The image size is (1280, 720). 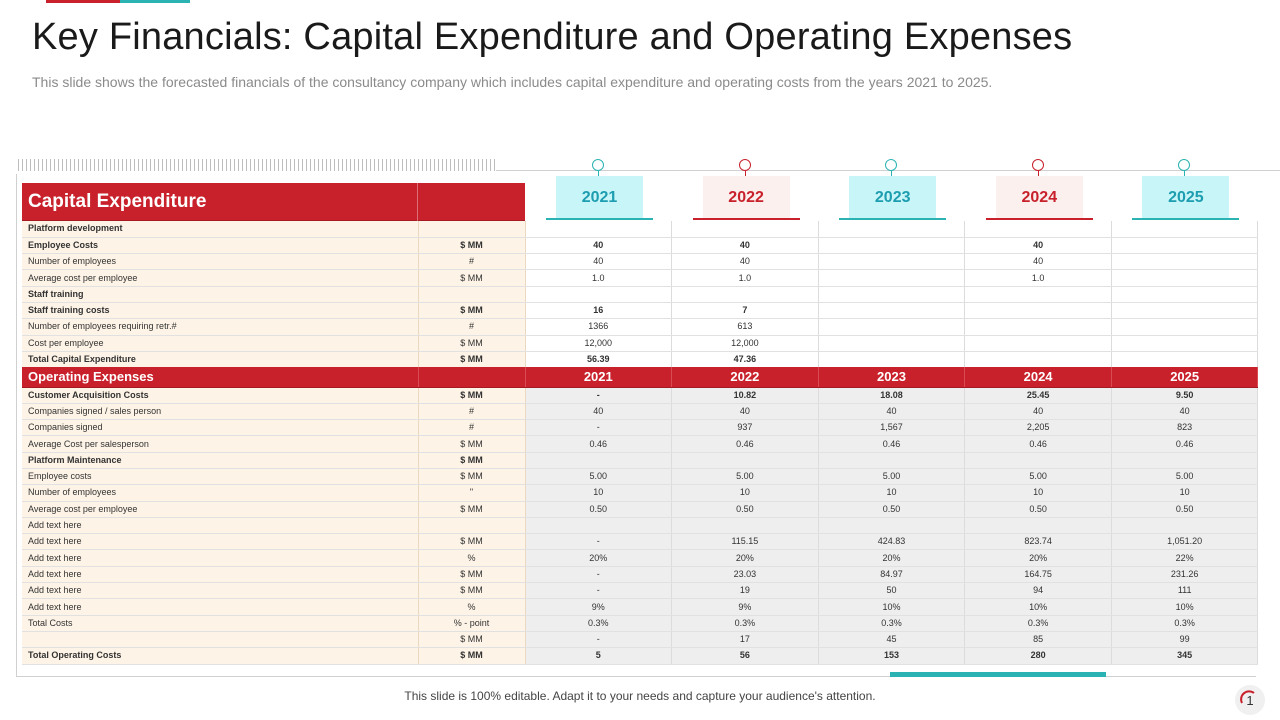 What do you see at coordinates (220, 640) in the screenshot?
I see `row-label` at bounding box center [220, 640].